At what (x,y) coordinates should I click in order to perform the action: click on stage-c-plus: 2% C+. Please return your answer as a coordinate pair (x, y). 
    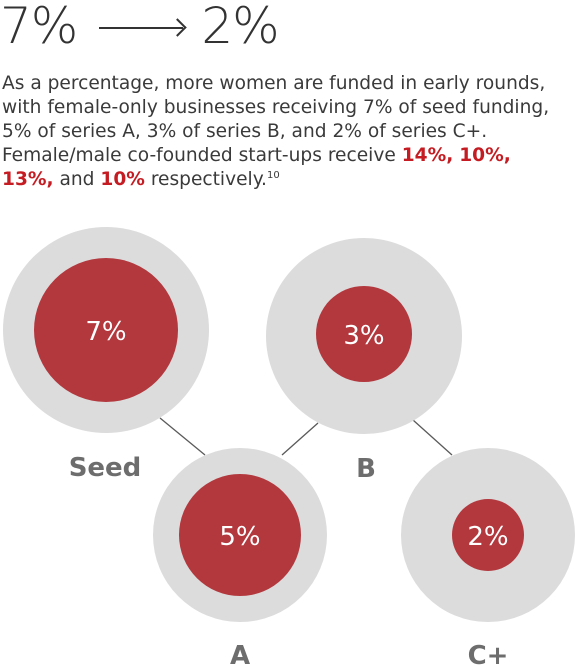
    Looking at the image, I should click on (488, 559).